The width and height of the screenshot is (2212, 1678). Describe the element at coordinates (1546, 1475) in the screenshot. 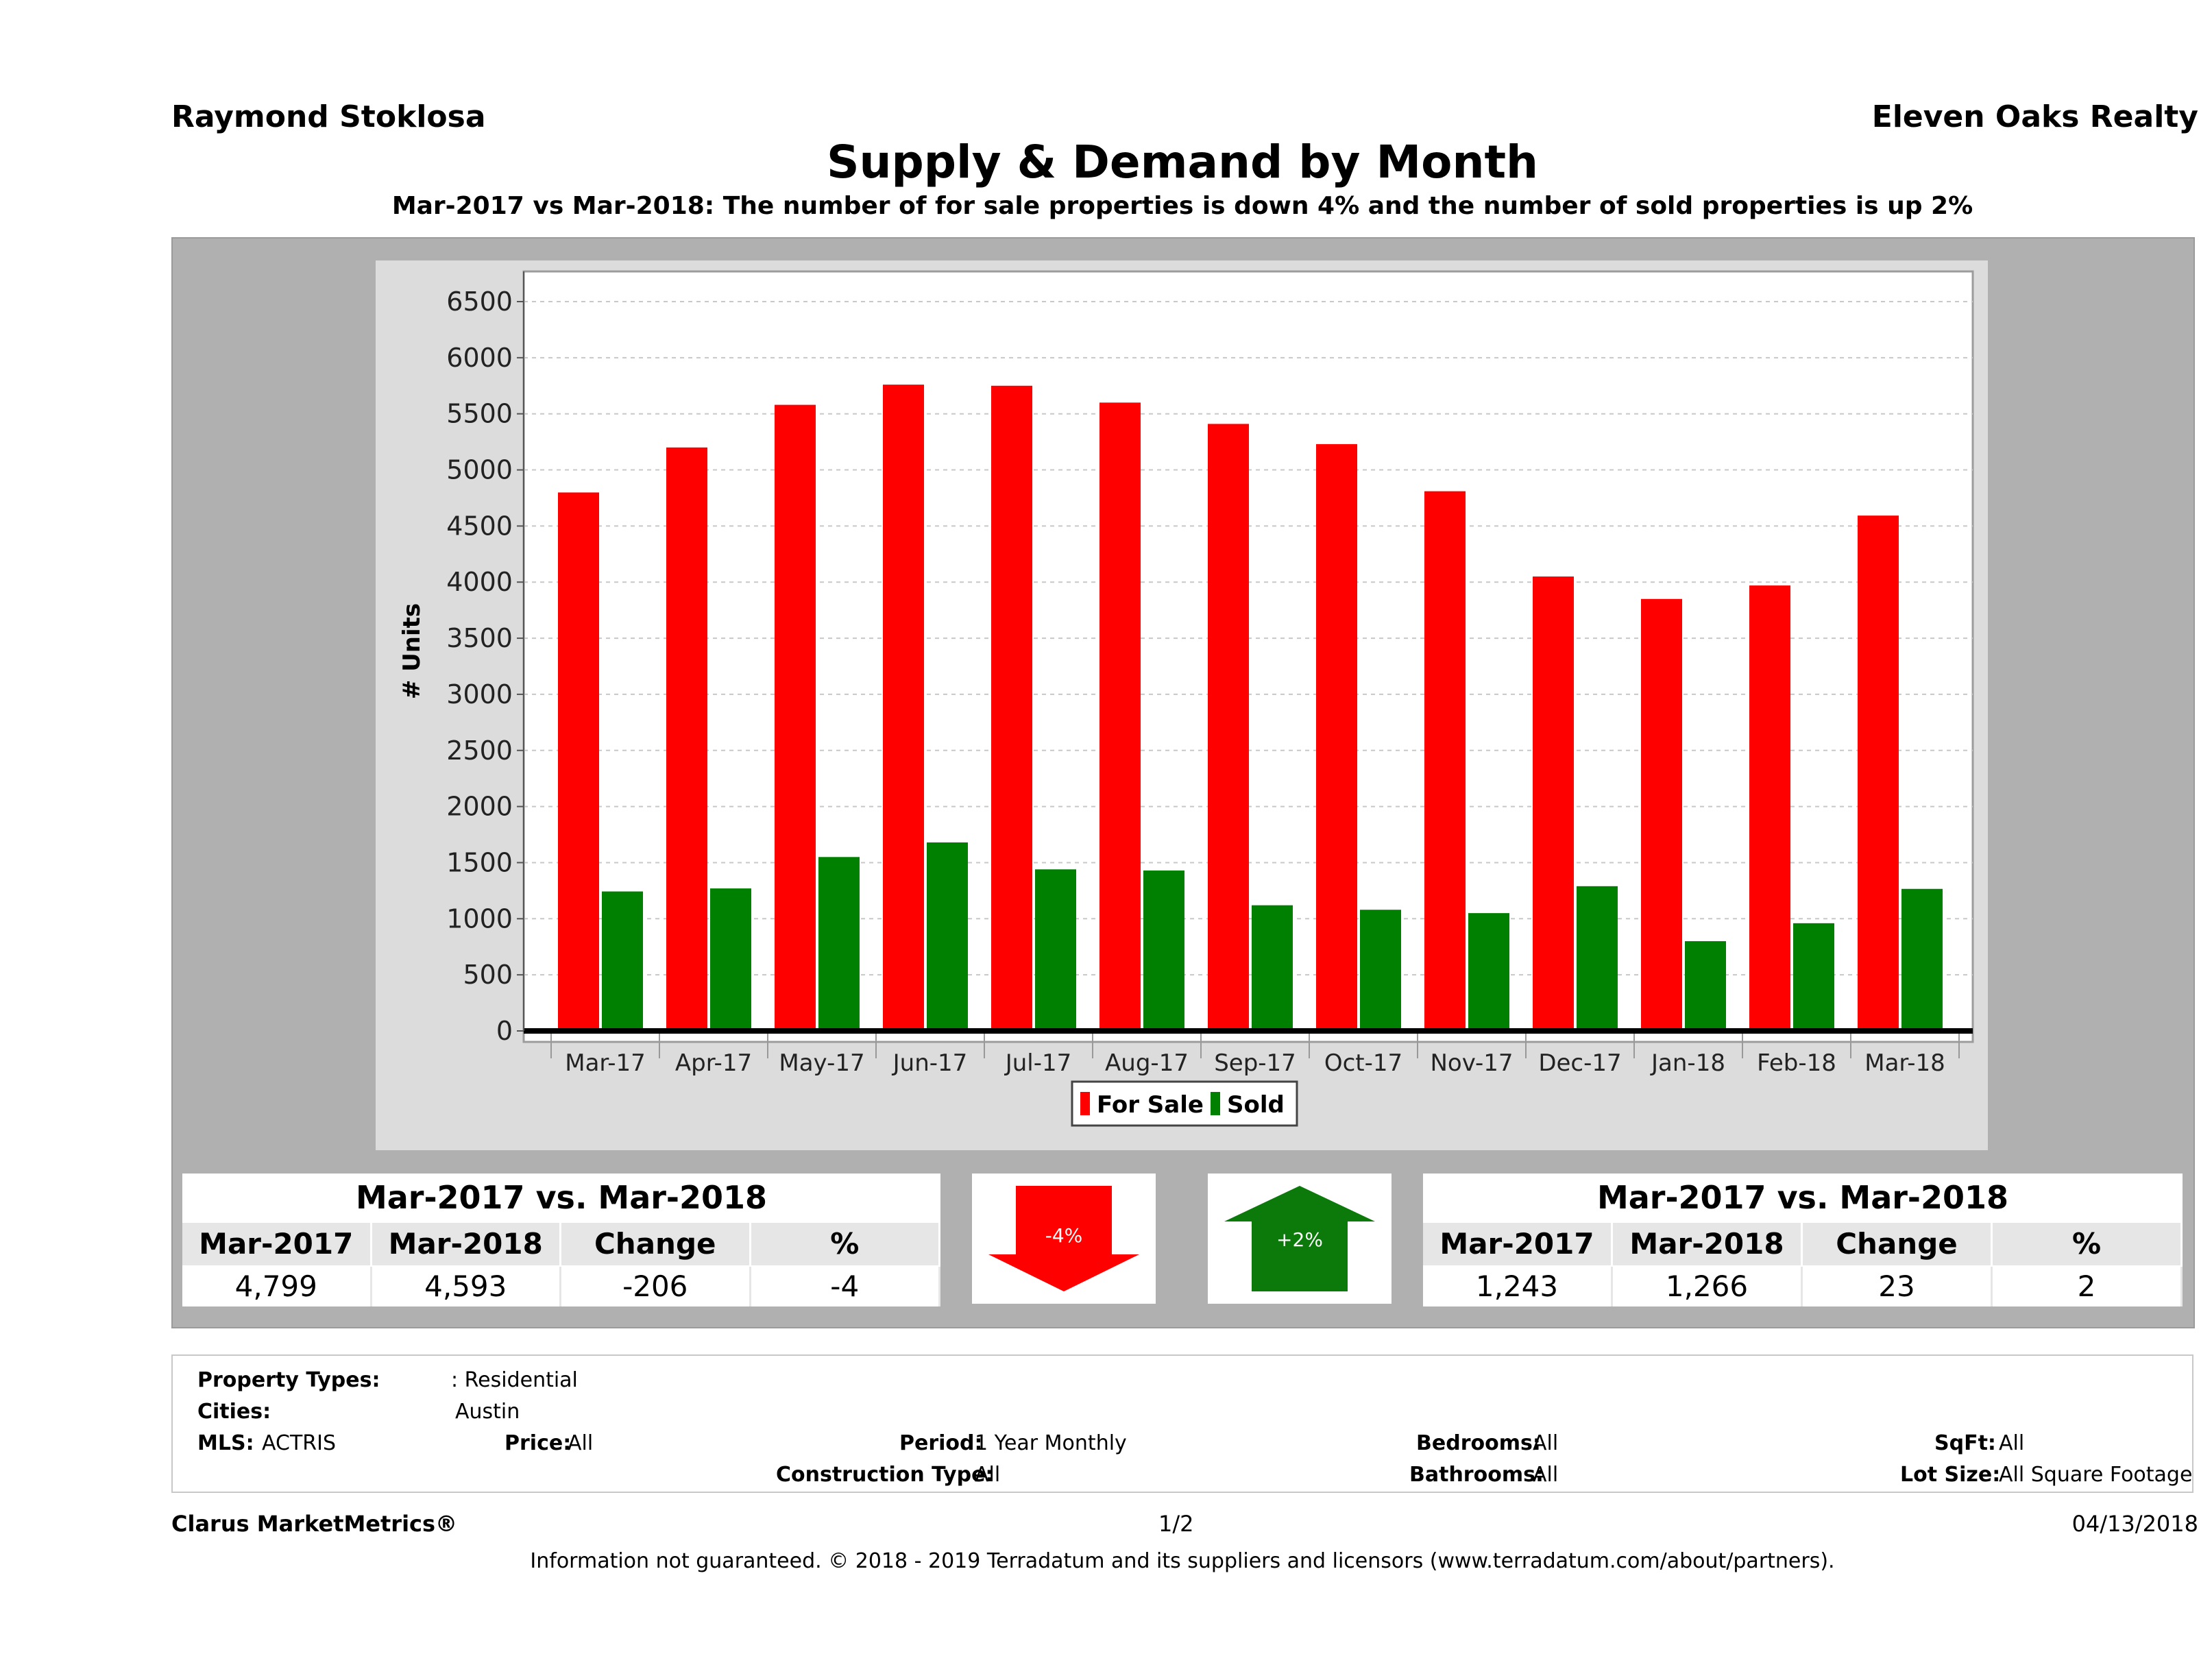

I see `bathrooms-value: All` at that location.